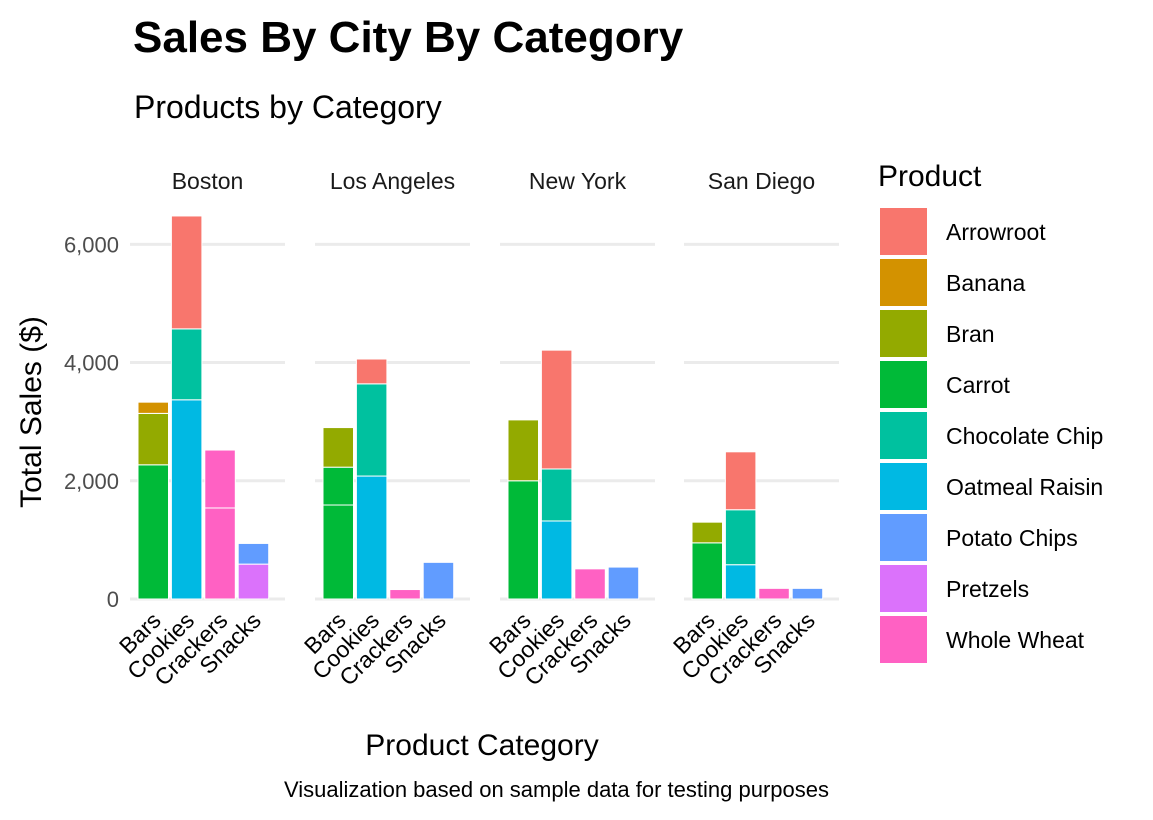 The height and width of the screenshot is (820, 1153). What do you see at coordinates (987, 589) in the screenshot?
I see `legend-label: Pretzels` at bounding box center [987, 589].